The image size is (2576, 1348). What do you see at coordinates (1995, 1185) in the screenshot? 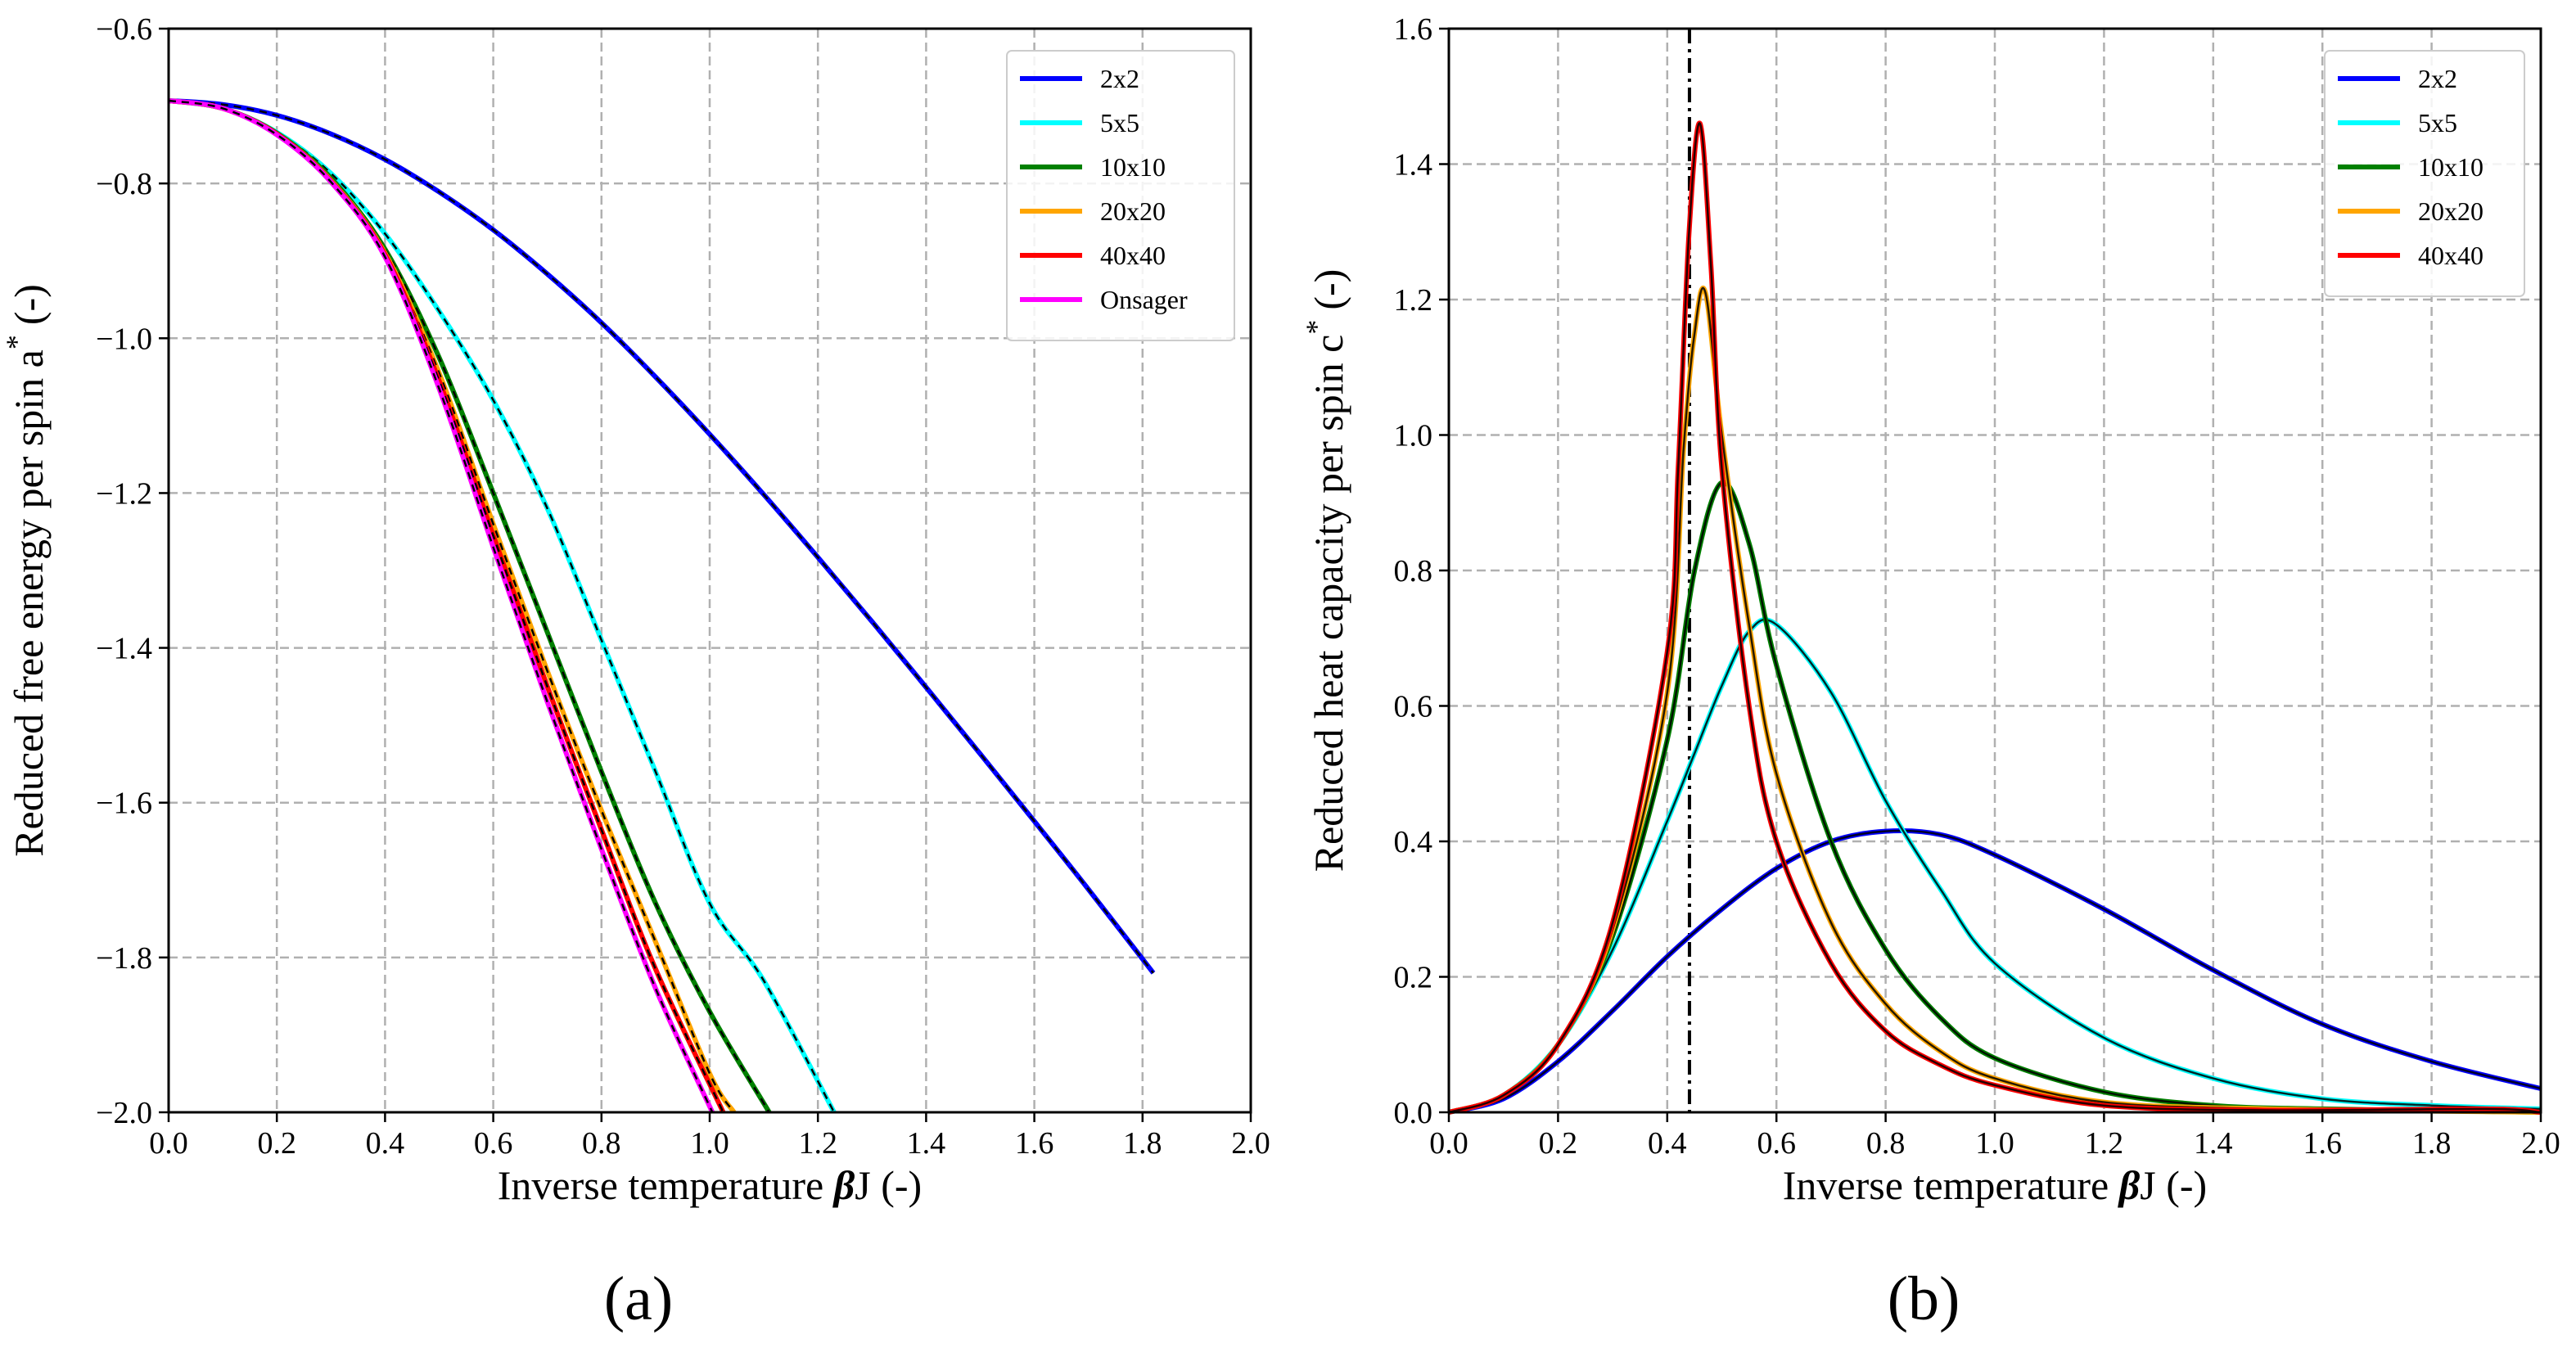
I see `panel-b-xlabel: Inverse temperature βJ (-)` at bounding box center [1995, 1185].